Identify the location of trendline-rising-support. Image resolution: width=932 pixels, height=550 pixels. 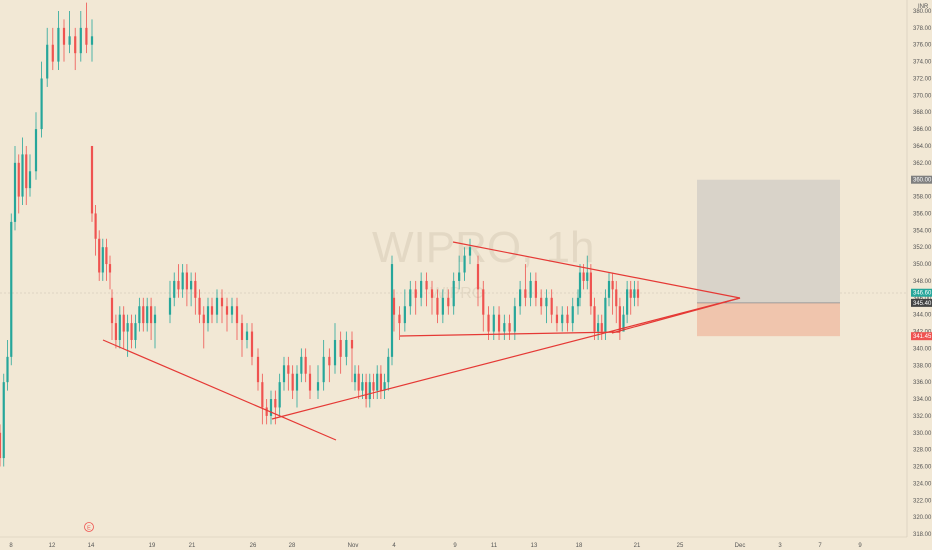
(506, 358).